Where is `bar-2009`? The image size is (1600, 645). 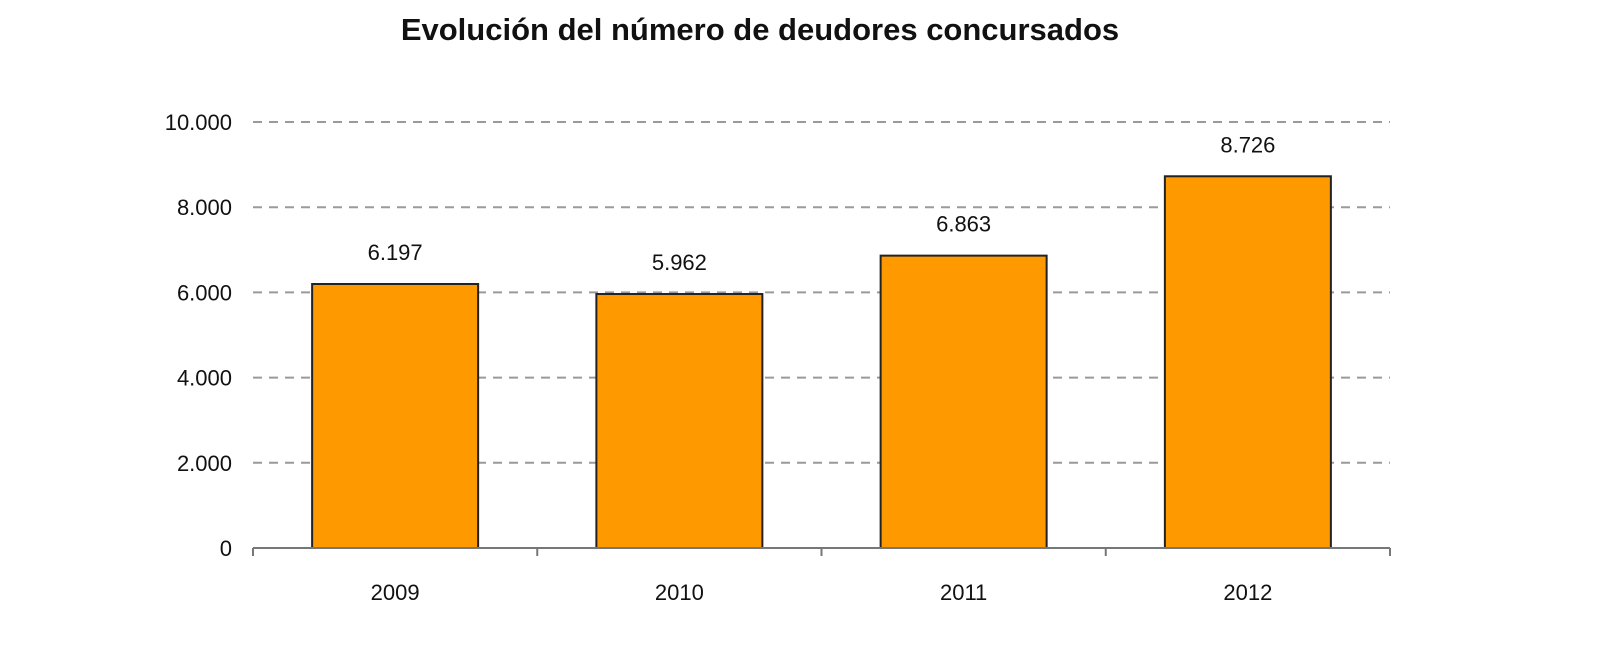
bar-2009 is located at coordinates (395, 416).